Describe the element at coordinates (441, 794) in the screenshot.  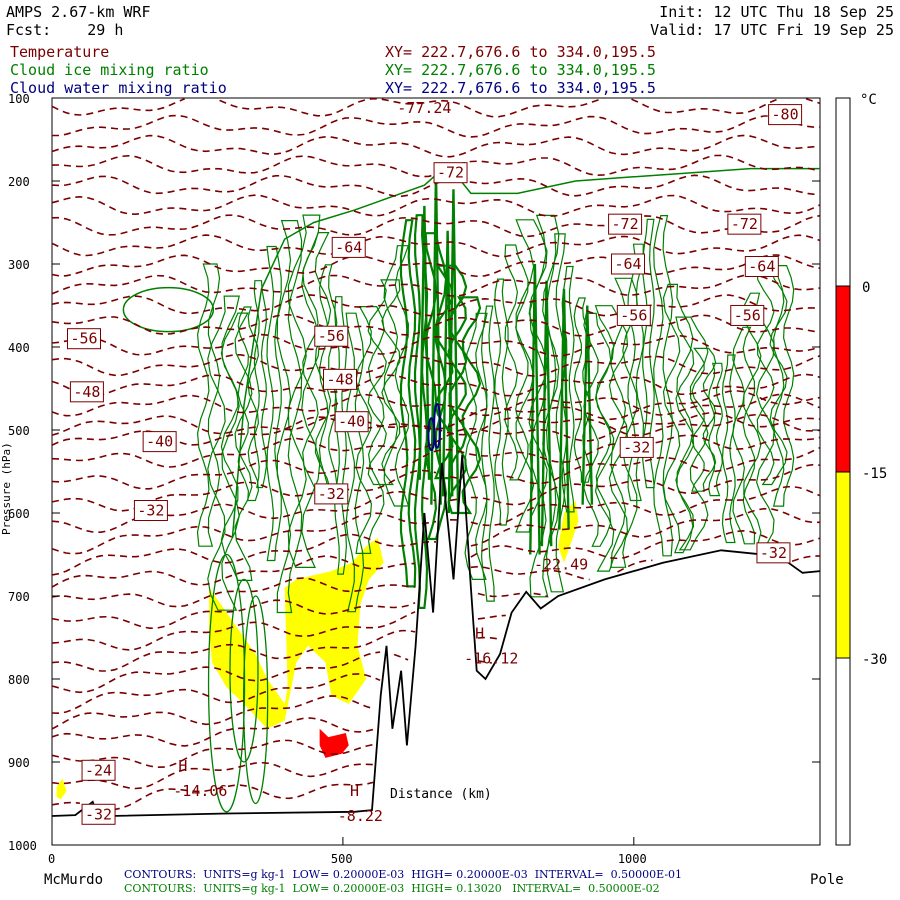
I see `x-axis-label: Distance (km)` at that location.